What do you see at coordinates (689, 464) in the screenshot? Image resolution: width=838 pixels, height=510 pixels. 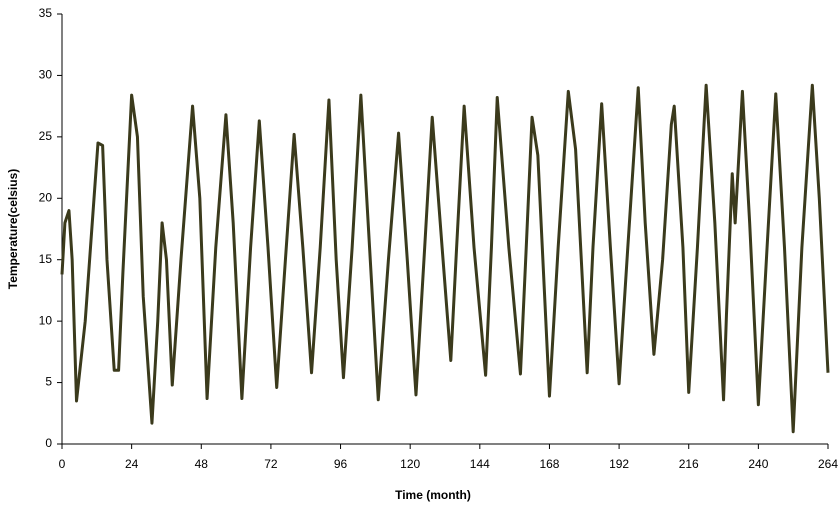 I see `x-tick-label: 216` at bounding box center [689, 464].